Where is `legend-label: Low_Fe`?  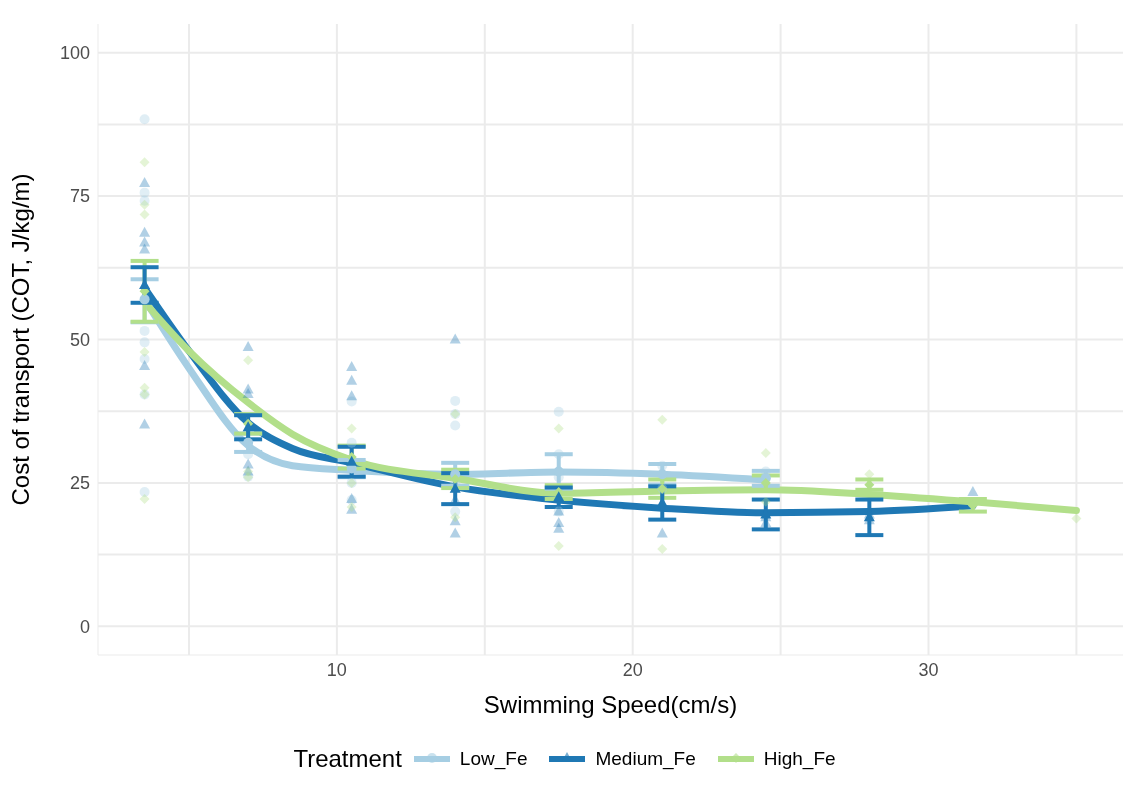
legend-label: Low_Fe is located at coordinates (493, 759).